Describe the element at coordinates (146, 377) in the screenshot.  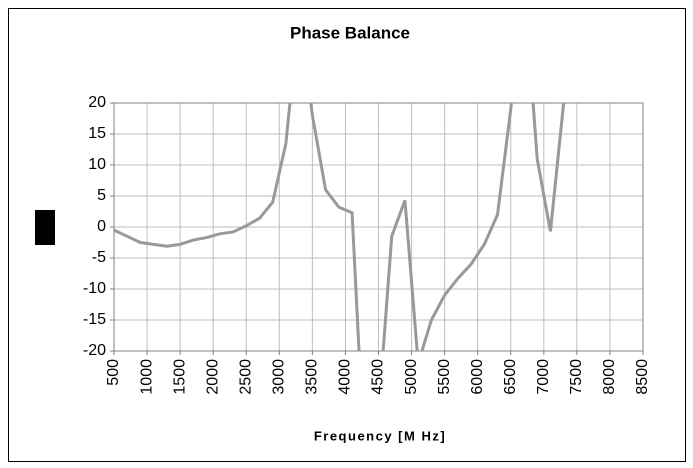
I see `x-tick-label: 1000` at that location.